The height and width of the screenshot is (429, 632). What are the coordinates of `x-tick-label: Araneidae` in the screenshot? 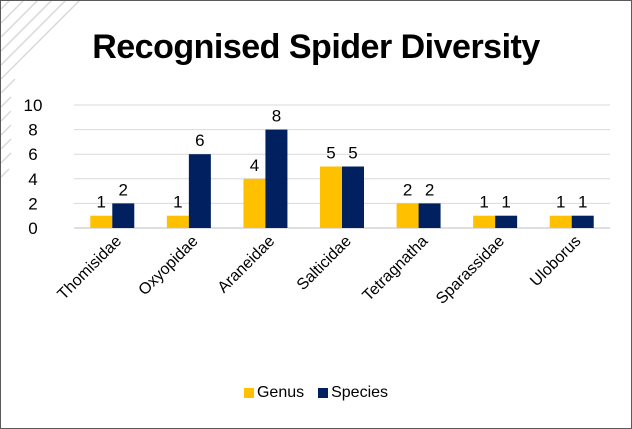 It's located at (247, 265).